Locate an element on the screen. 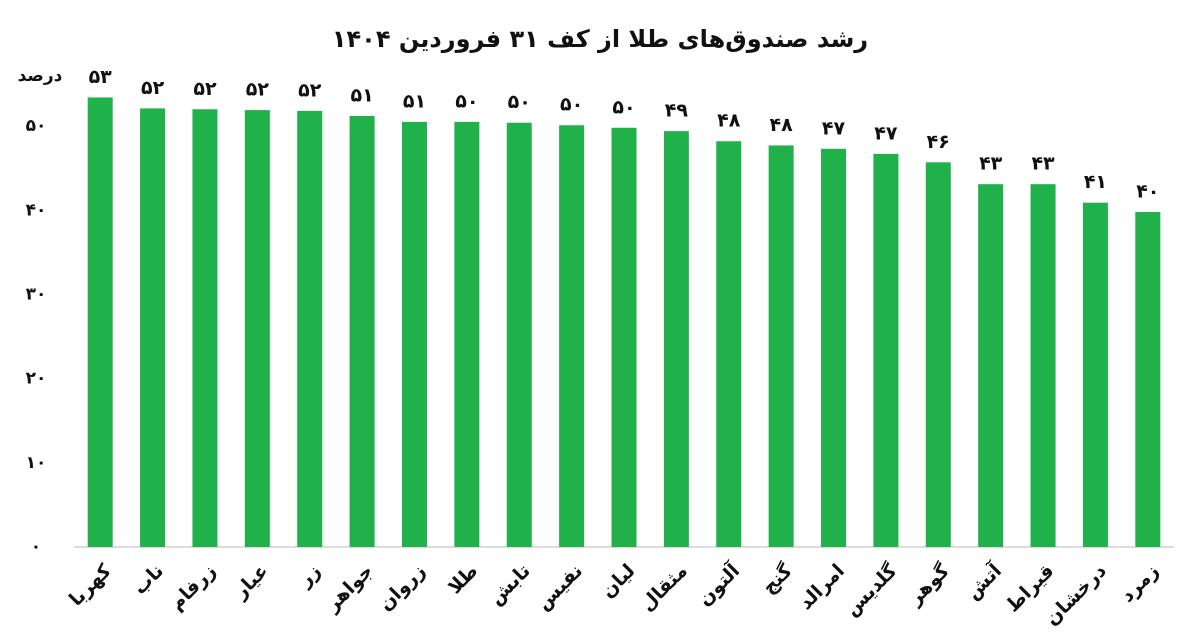  y-tick-label: ۰ is located at coordinates (36, 547).